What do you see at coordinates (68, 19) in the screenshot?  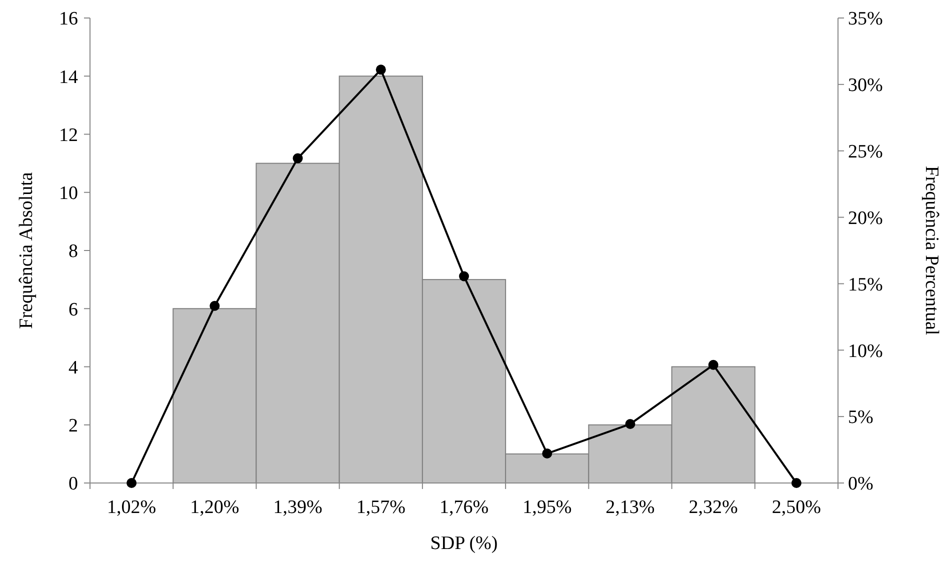 I see `y-tick-label: 16` at bounding box center [68, 19].